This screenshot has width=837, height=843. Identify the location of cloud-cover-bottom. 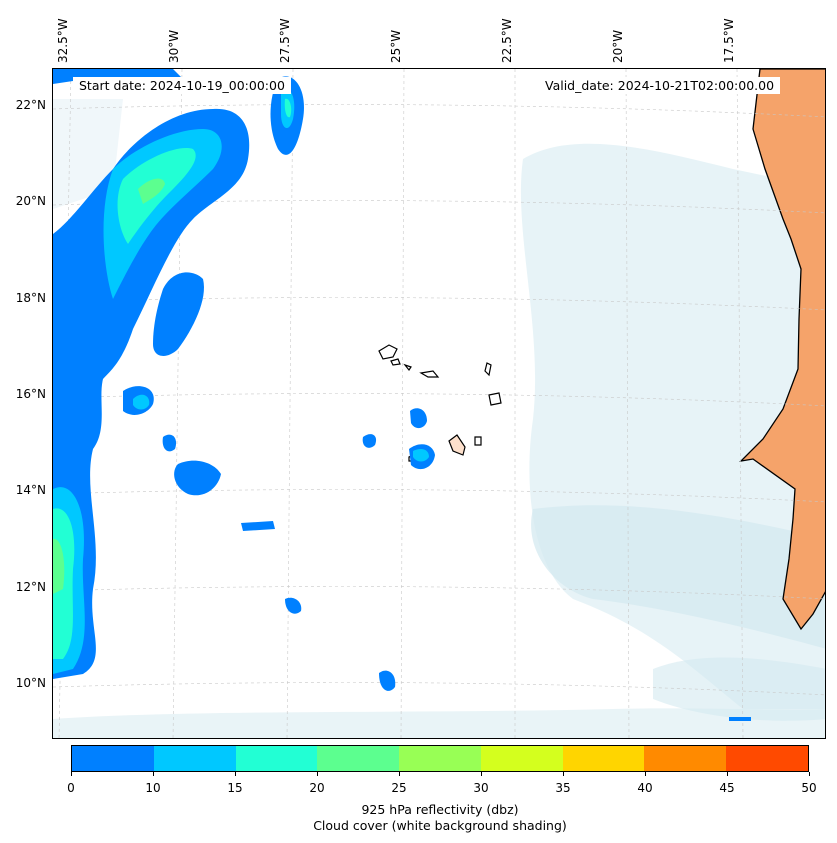
(439, 723).